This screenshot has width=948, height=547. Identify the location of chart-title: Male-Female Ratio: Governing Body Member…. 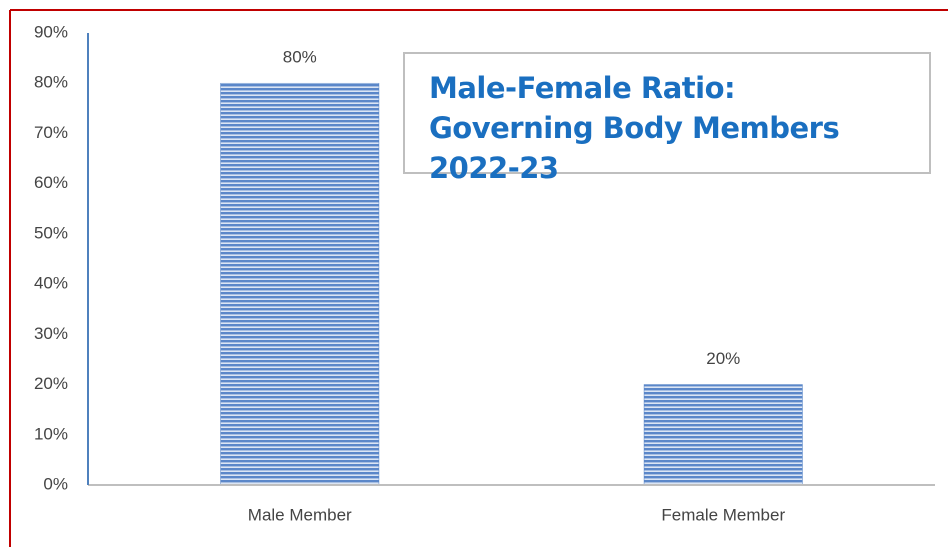
(667, 118).